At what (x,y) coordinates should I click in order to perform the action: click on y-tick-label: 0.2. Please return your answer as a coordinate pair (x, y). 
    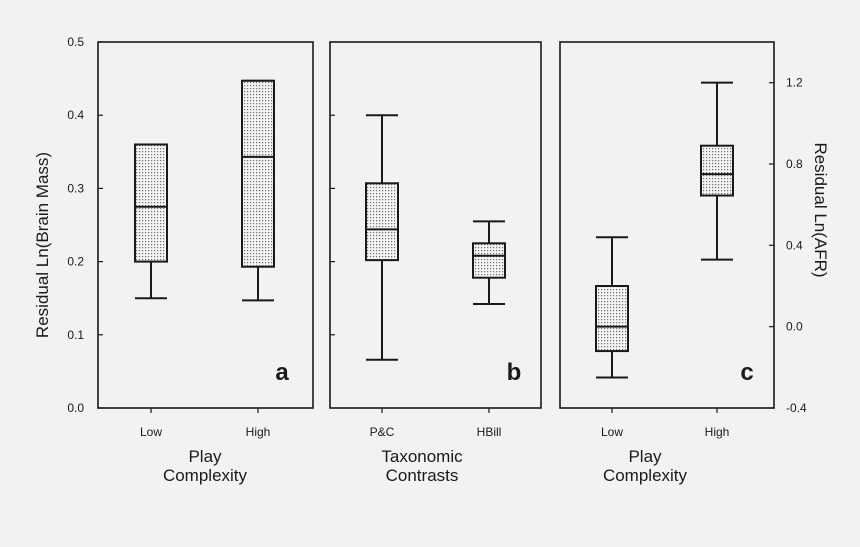
    Looking at the image, I should click on (75, 262).